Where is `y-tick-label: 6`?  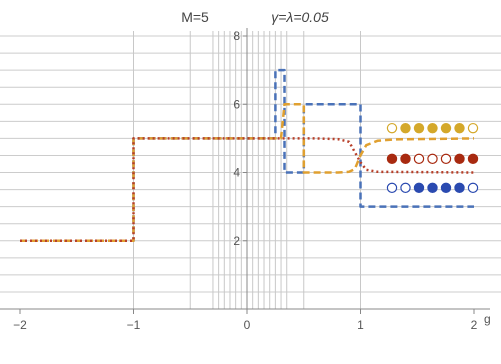 y-tick-label: 6 is located at coordinates (236, 104).